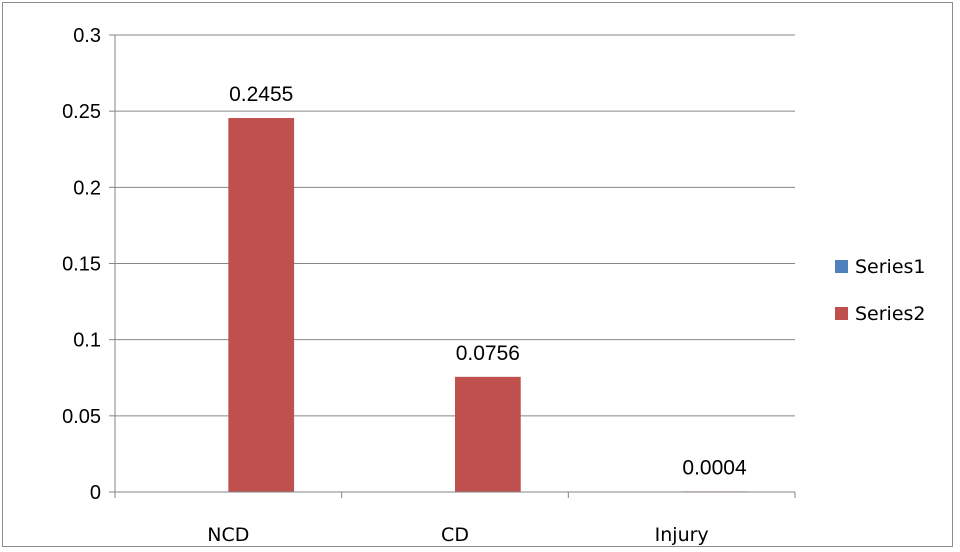 The image size is (960, 552). Describe the element at coordinates (87, 36) in the screenshot. I see `y-tick-label: 0.3` at that location.